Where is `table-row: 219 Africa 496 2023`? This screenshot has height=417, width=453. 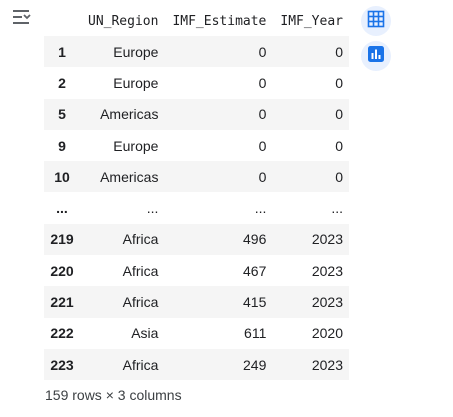
table-row: 219 Africa 496 2023 is located at coordinates (196, 239).